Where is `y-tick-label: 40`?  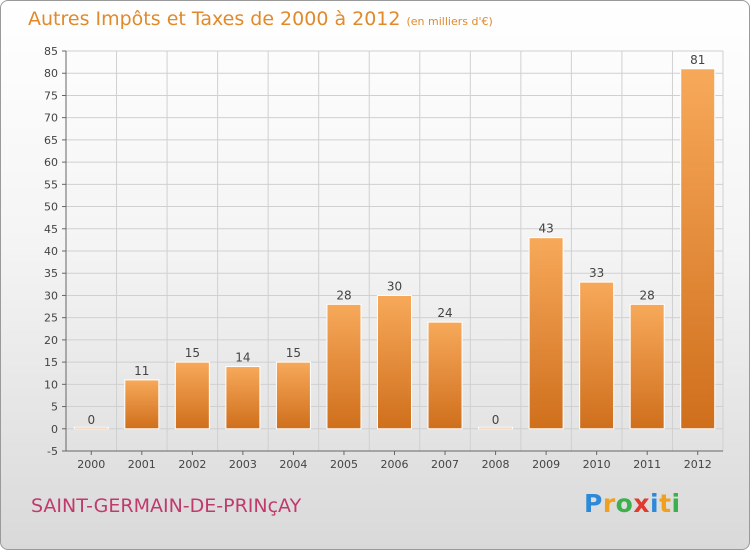 y-tick-label: 40 is located at coordinates (51, 251).